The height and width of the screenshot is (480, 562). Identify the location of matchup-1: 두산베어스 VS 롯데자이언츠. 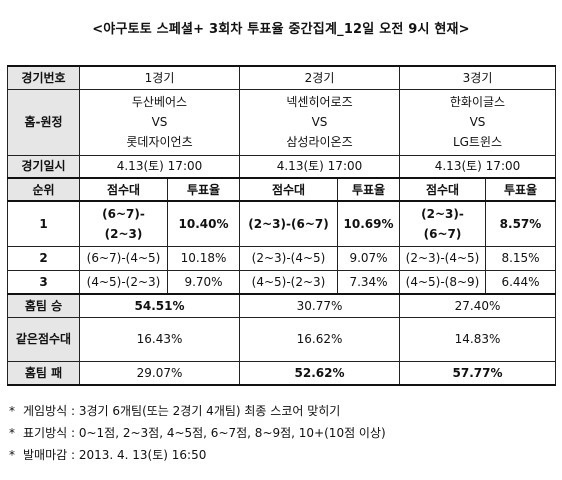
(159, 122).